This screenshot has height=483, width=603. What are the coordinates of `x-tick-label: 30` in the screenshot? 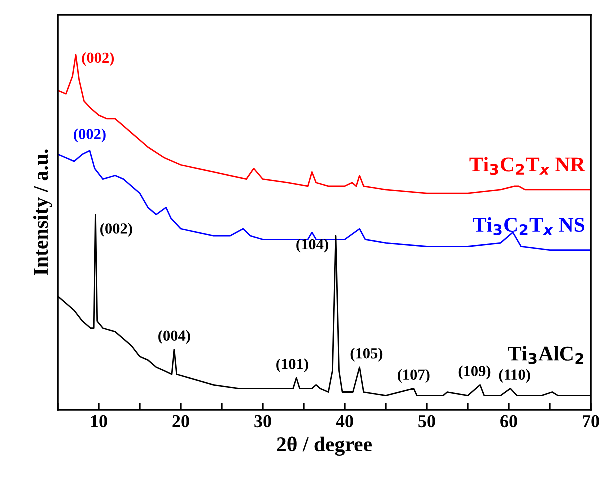 It's located at (263, 421).